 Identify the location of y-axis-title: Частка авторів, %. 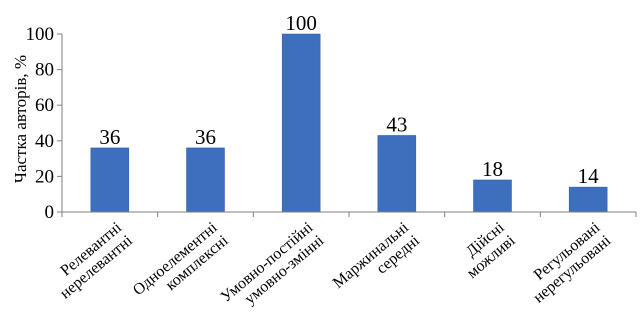
(20, 119).